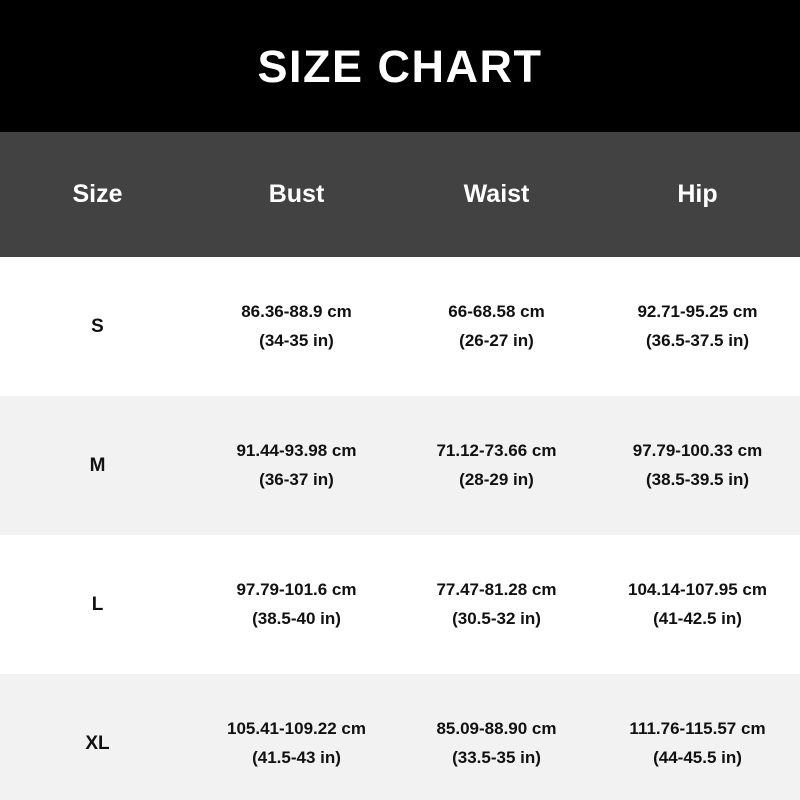  I want to click on cell-bust: 91.44-93.98 cm (36-37 in), so click(296, 465).